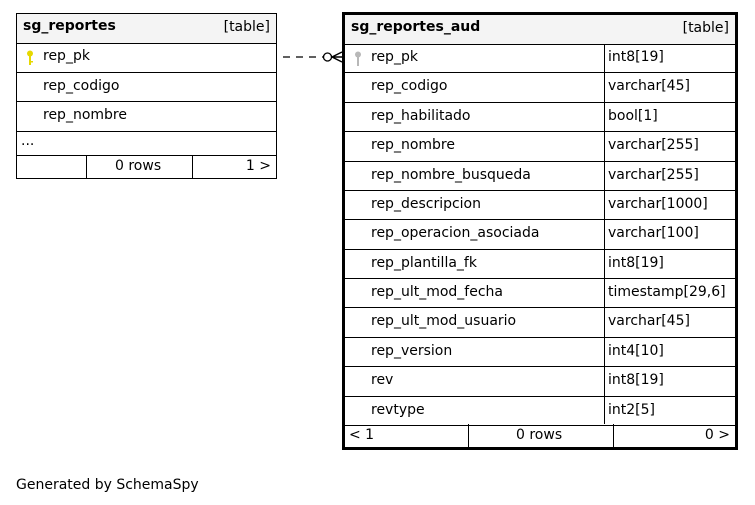  I want to click on table-footer: < 1 0 rows 0 >, so click(540, 435).